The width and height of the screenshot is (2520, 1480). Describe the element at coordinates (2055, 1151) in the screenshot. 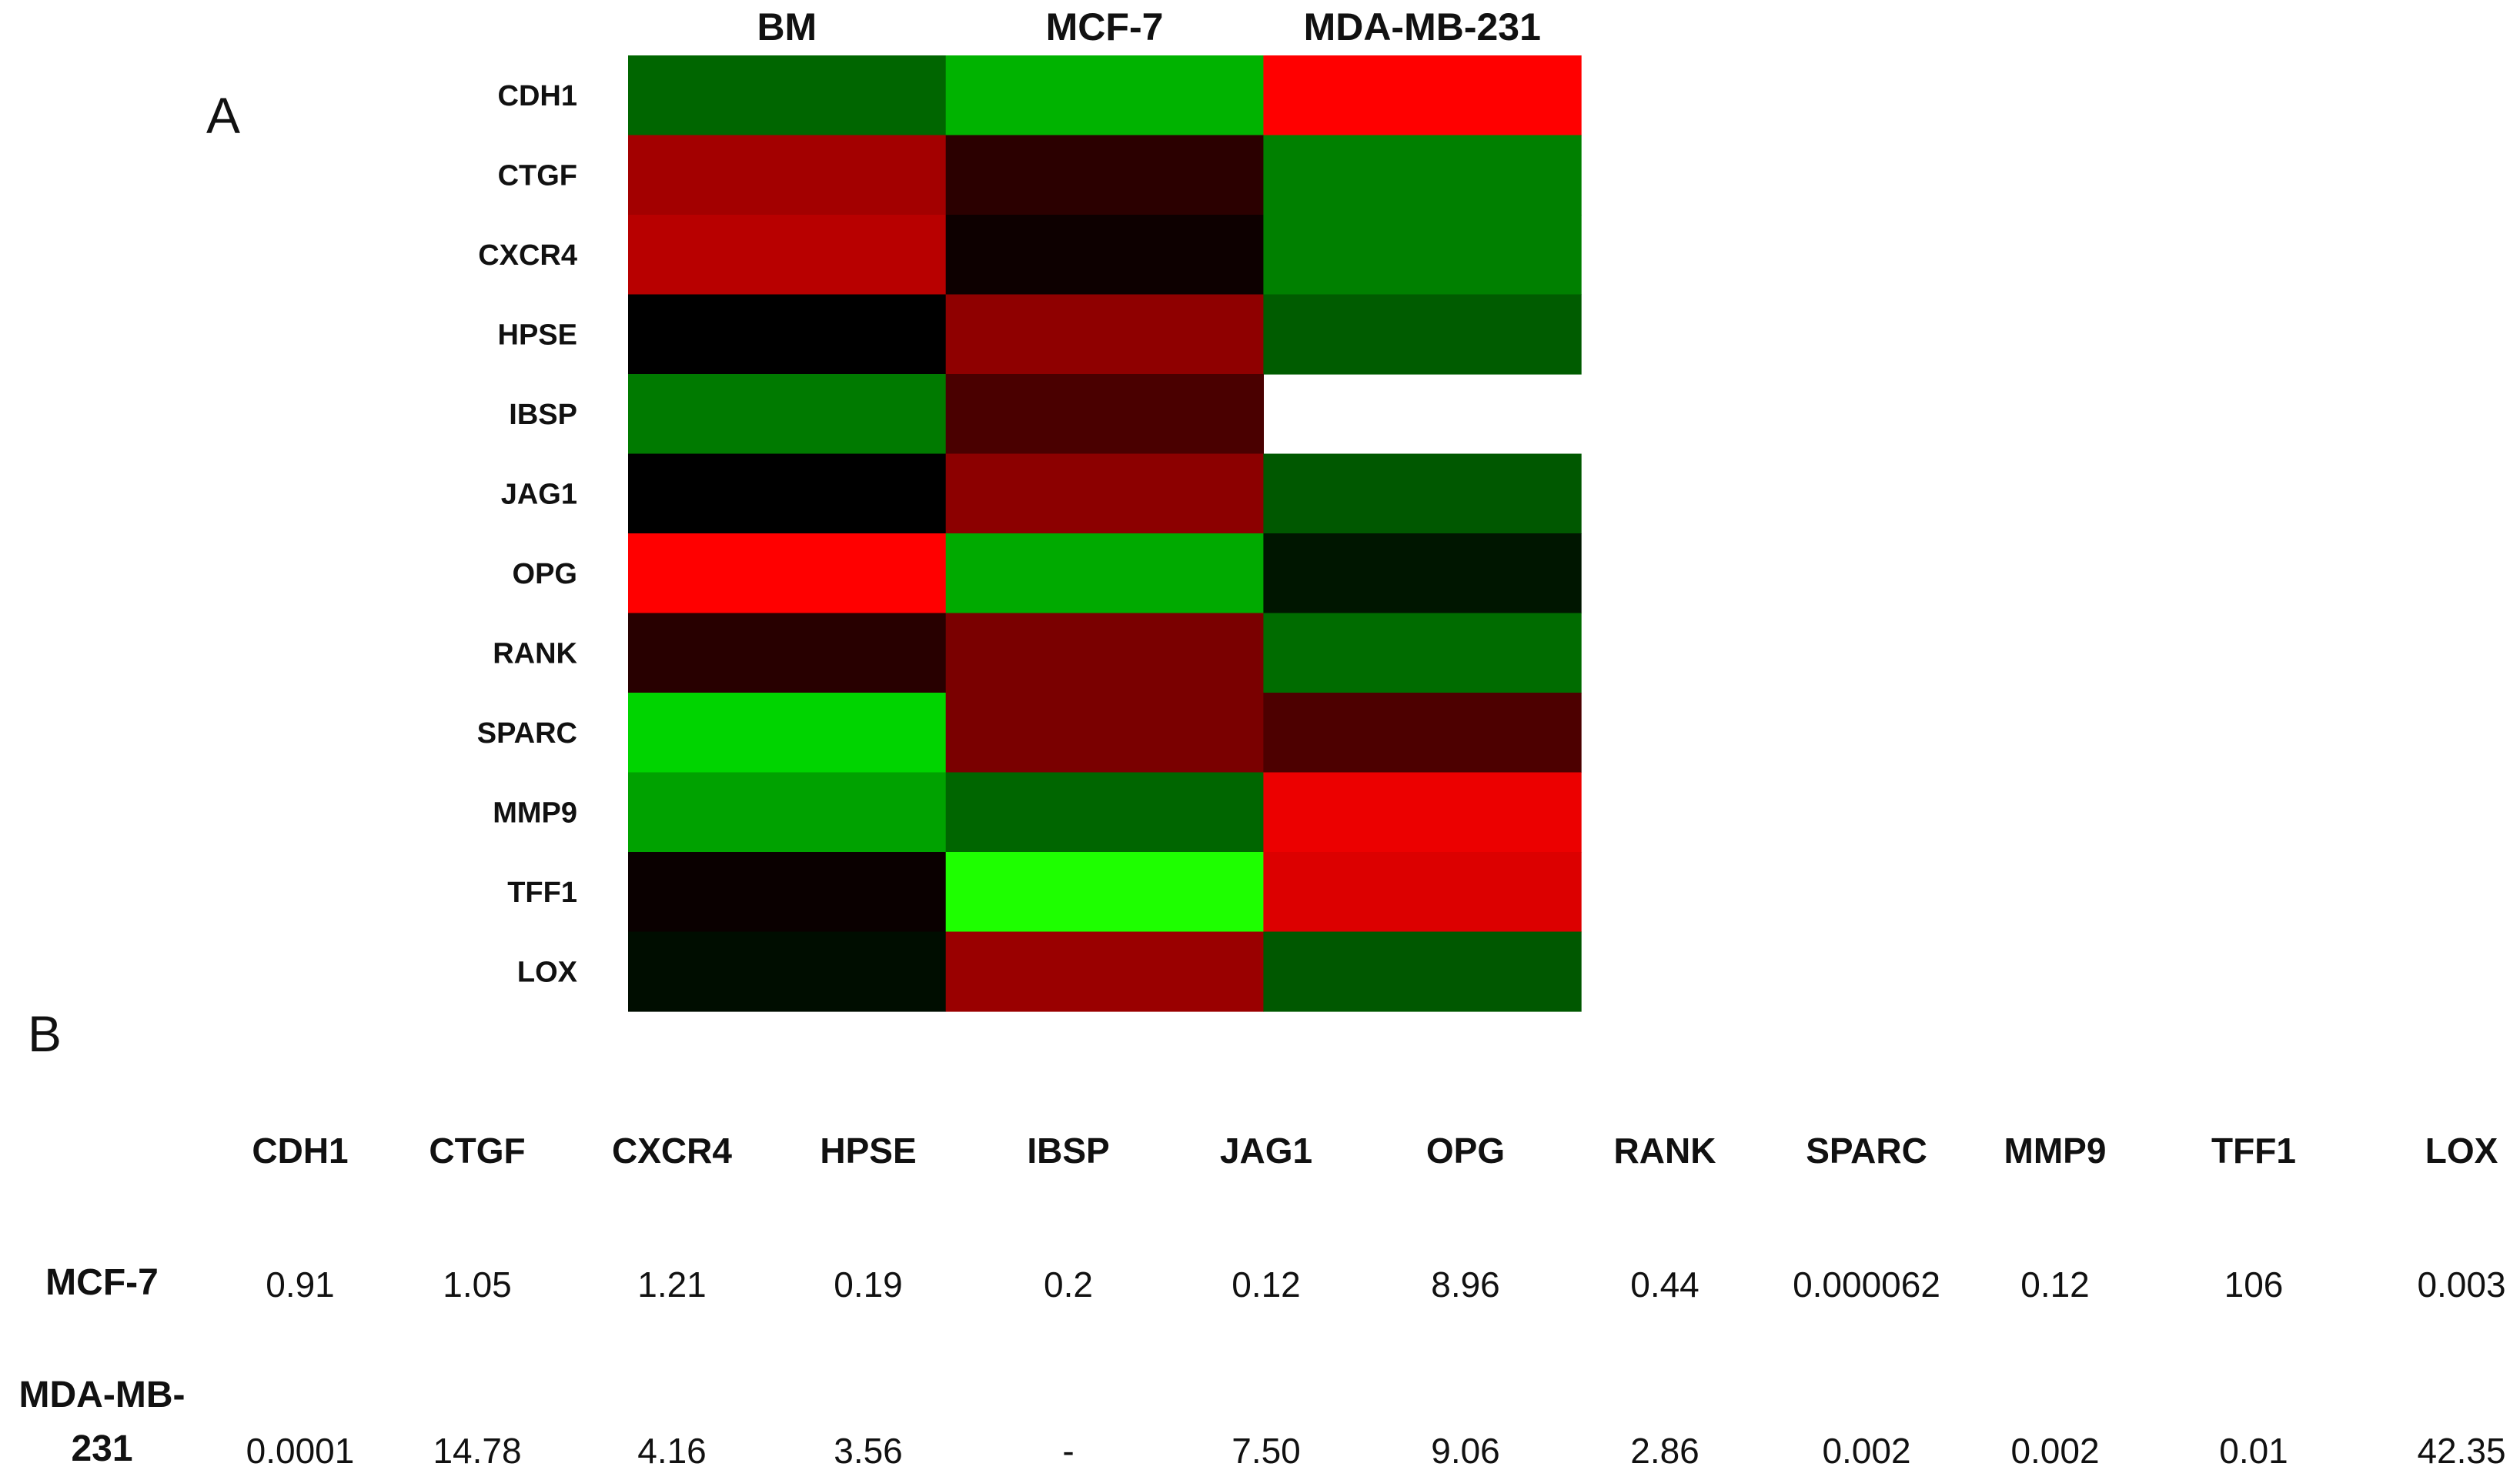

I see `table-header-cell: MMP9` at that location.